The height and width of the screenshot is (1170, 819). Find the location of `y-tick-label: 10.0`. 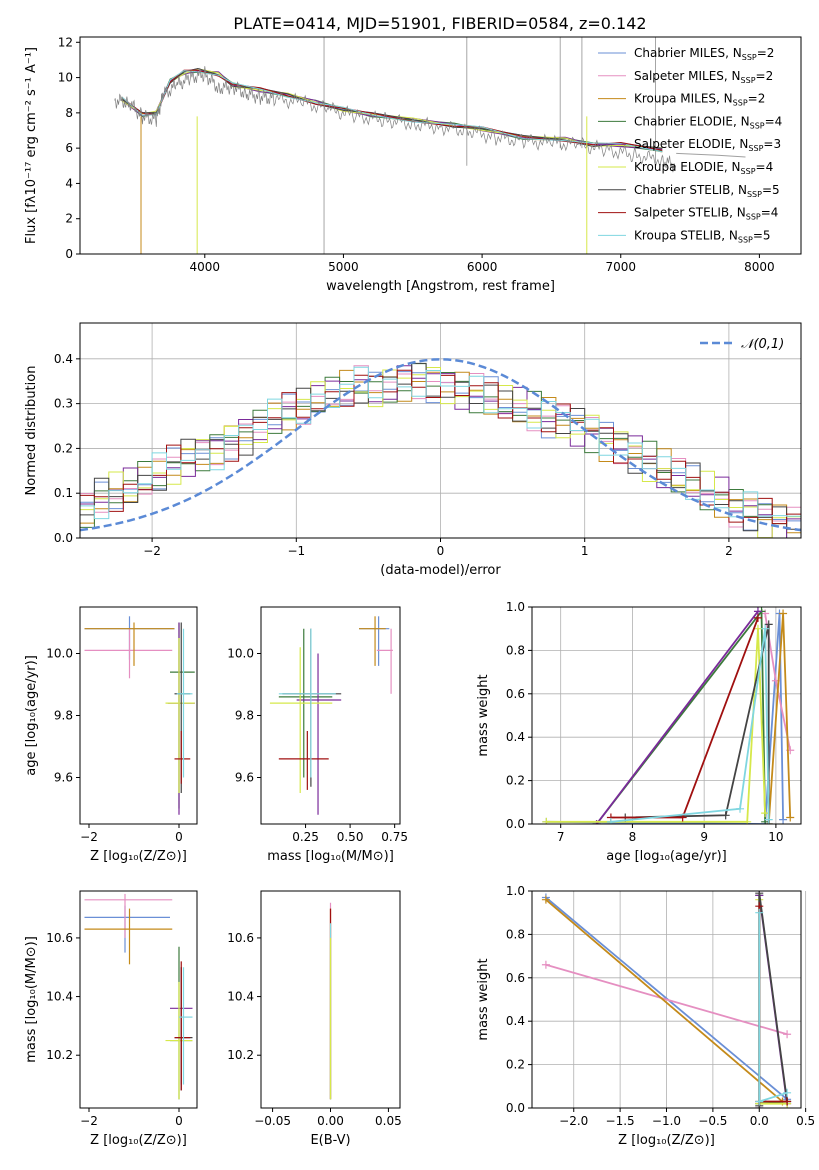

y-tick-label: 10.0 is located at coordinates (240, 654).